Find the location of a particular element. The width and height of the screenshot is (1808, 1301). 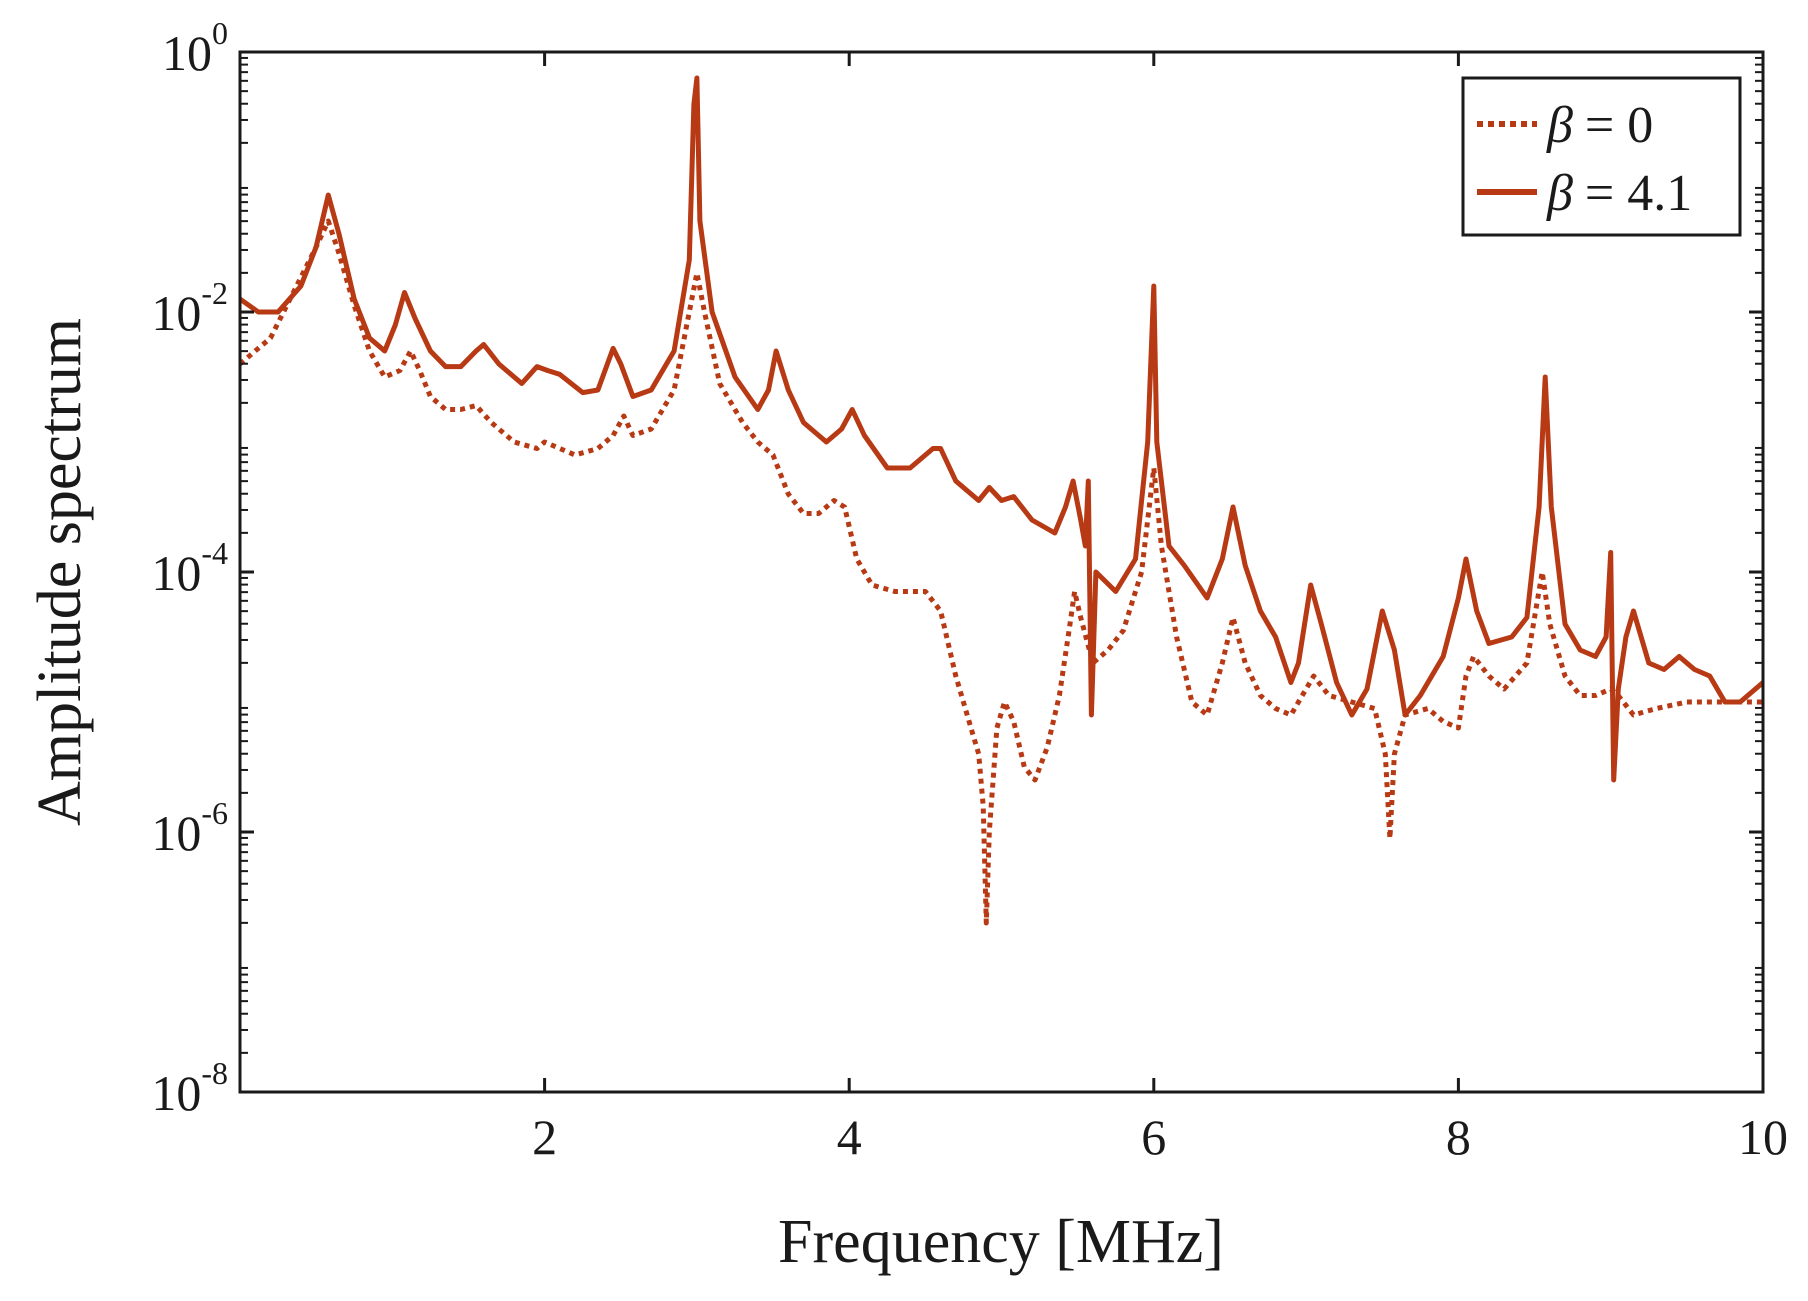

legend: β = 0 β = 4.1 is located at coordinates (1601, 156).